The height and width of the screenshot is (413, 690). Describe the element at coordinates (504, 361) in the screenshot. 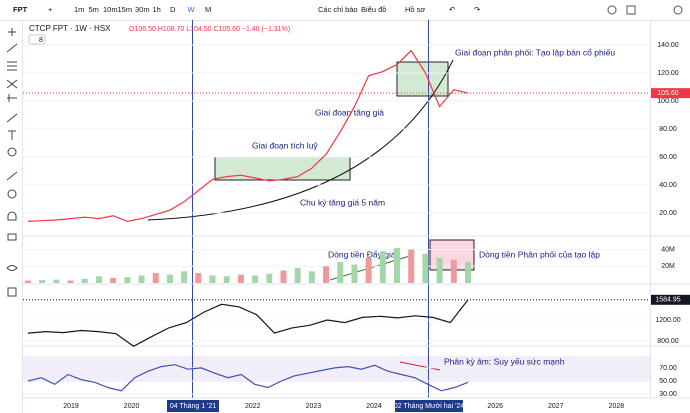

I see `annotation: Phân kỳ âm: Suy yếu sức mạnh` at that location.